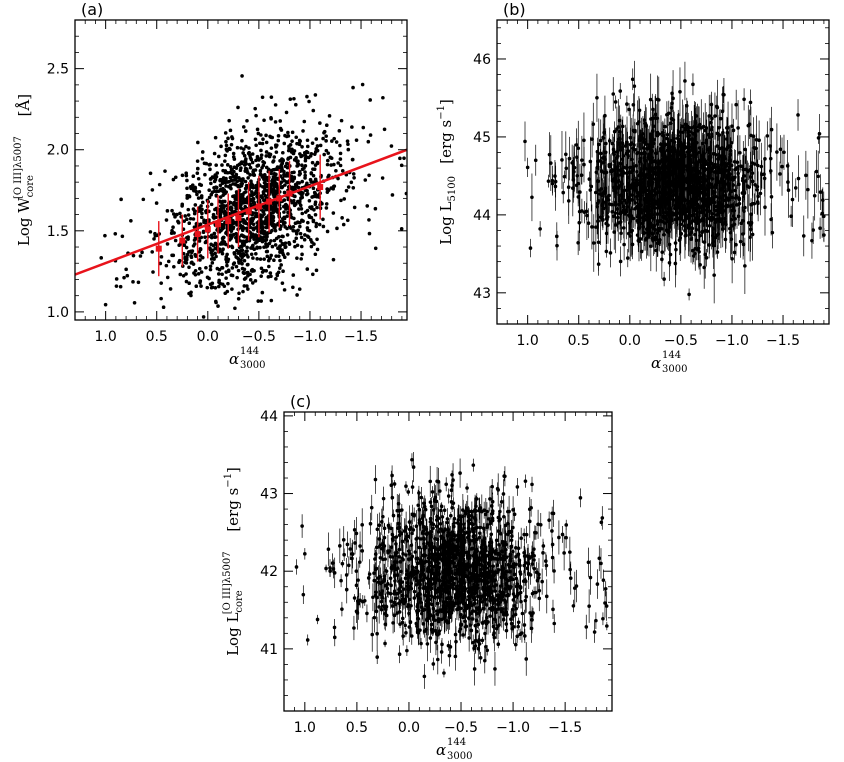  I want to click on y-tick-label: 1.5, so click(58, 232).